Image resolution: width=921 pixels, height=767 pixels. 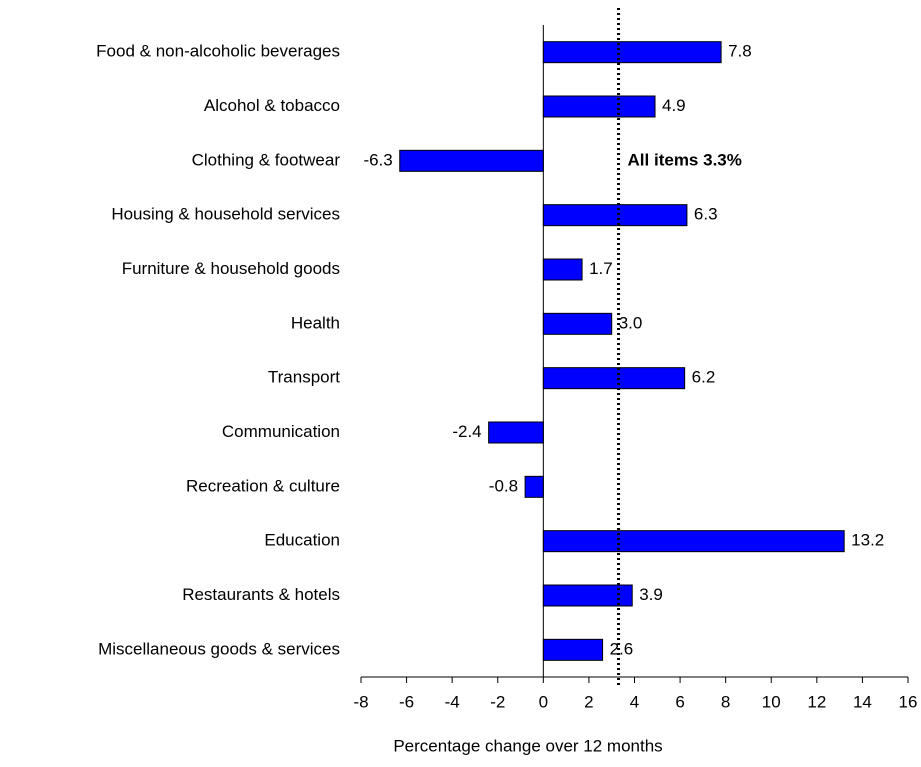 I want to click on x-tick-label: 6, so click(x=679, y=701).